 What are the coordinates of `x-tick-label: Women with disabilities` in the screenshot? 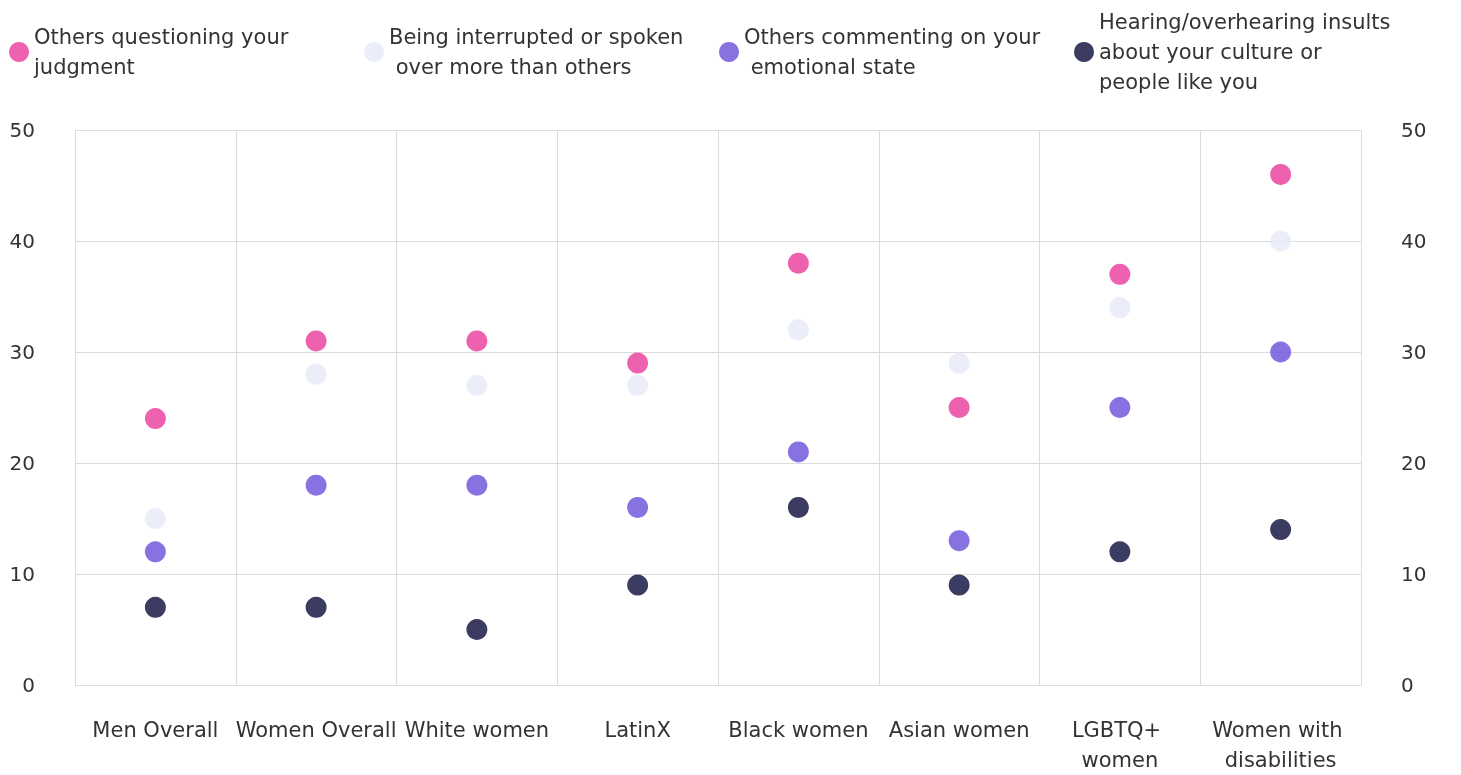 It's located at (1281, 745).